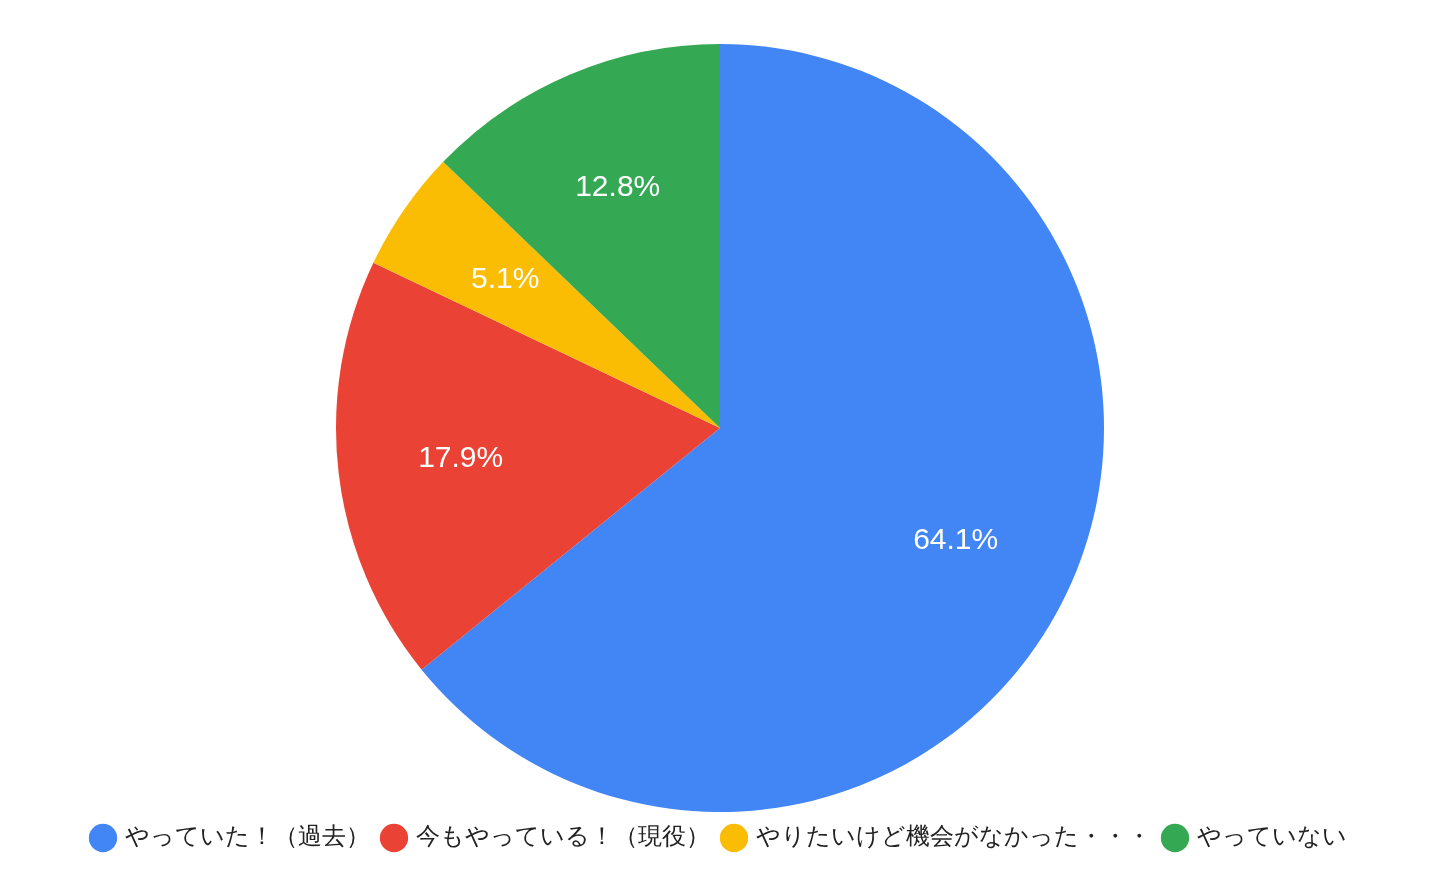 The image size is (1440, 888). Describe the element at coordinates (247, 836) in the screenshot. I see `legend-label: やっていた！（過去）` at that location.